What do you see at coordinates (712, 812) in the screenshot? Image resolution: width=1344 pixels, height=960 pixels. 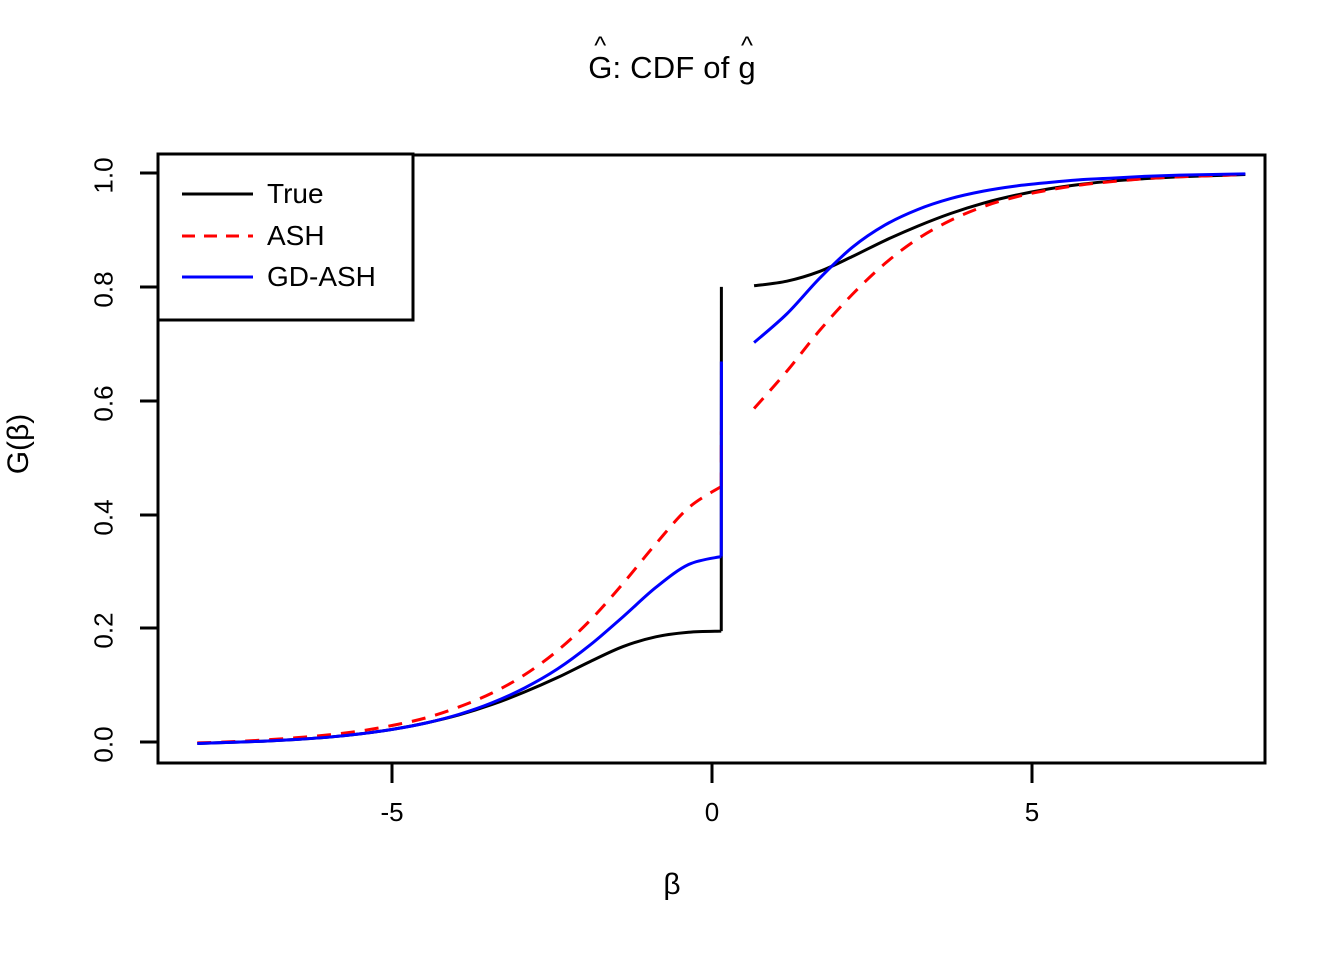 I see `x-tick-label-1: 0` at bounding box center [712, 812].